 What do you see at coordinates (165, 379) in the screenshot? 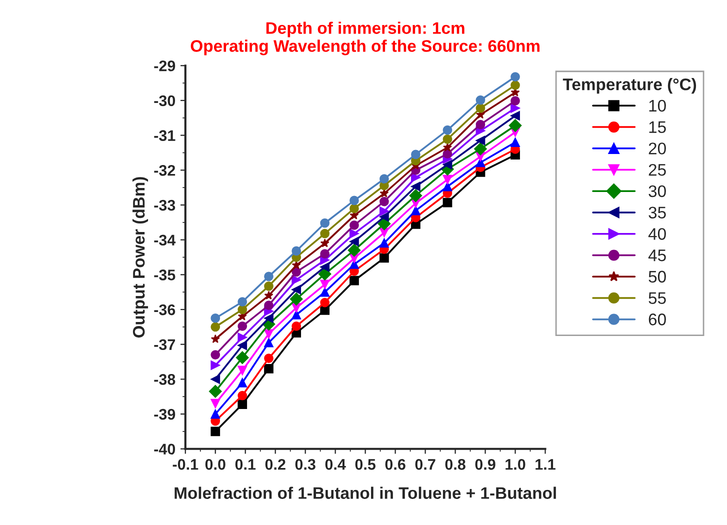
I see `y-tick-label: -38` at bounding box center [165, 379].